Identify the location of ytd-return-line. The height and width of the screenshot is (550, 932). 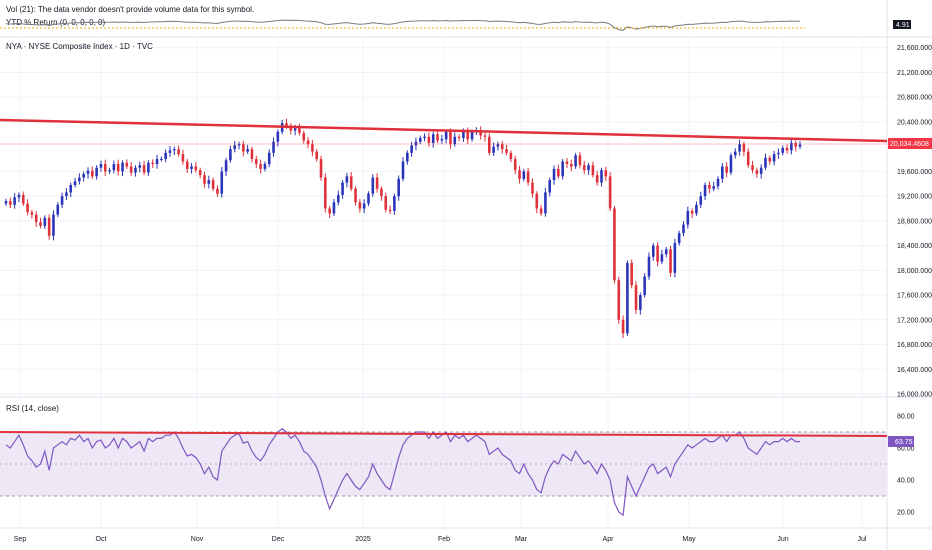
(403, 25).